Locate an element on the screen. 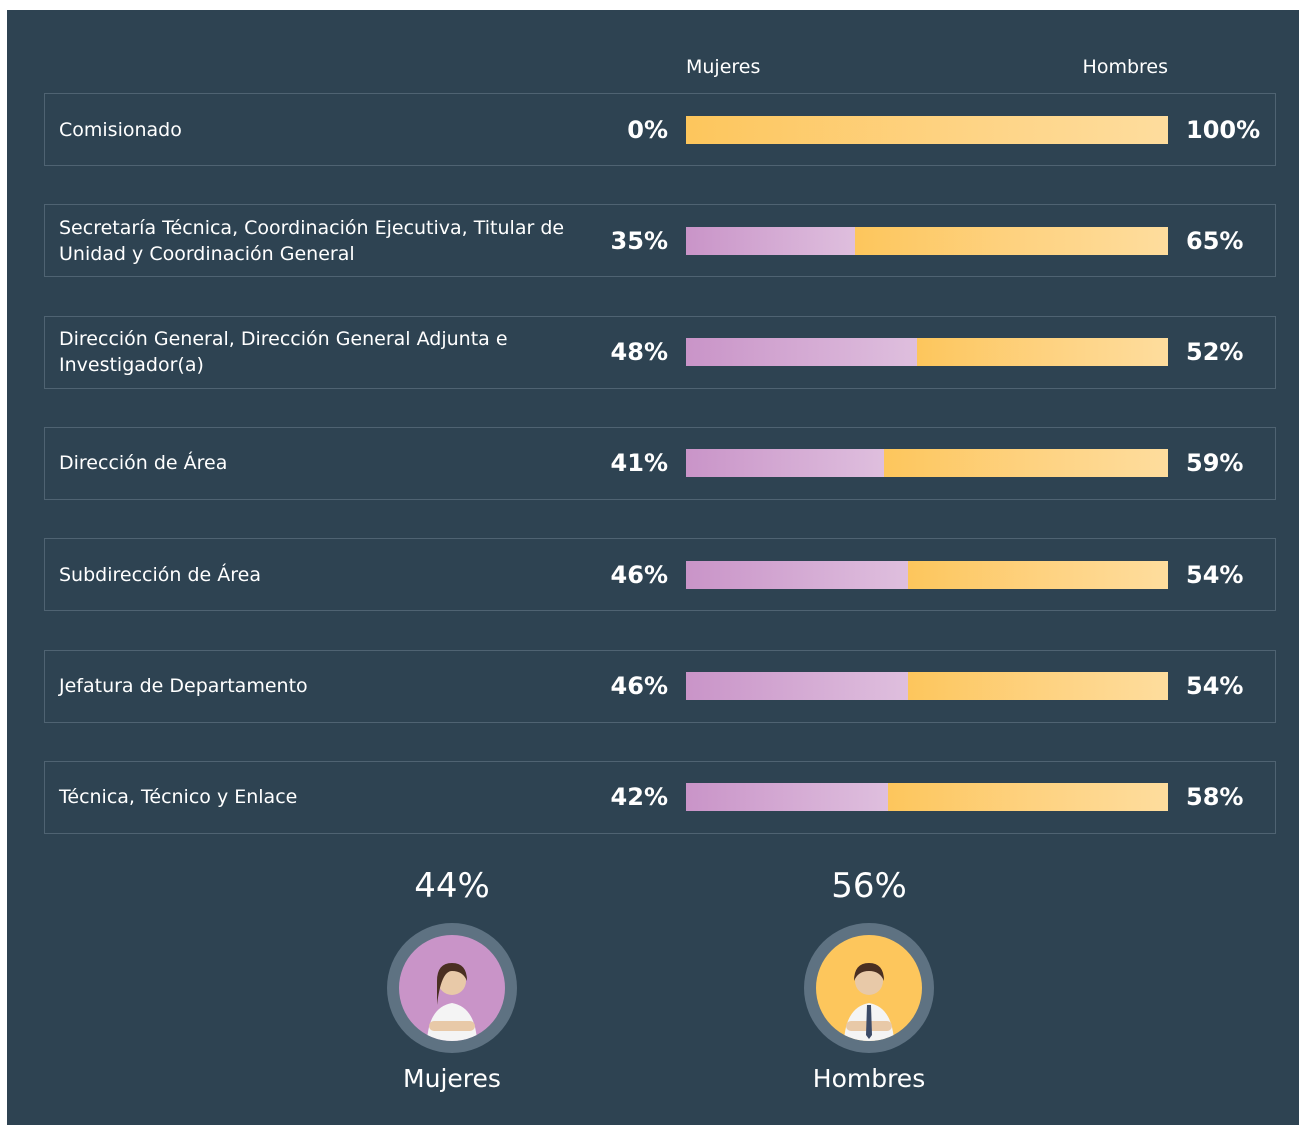  tie is located at coordinates (869, 1022).